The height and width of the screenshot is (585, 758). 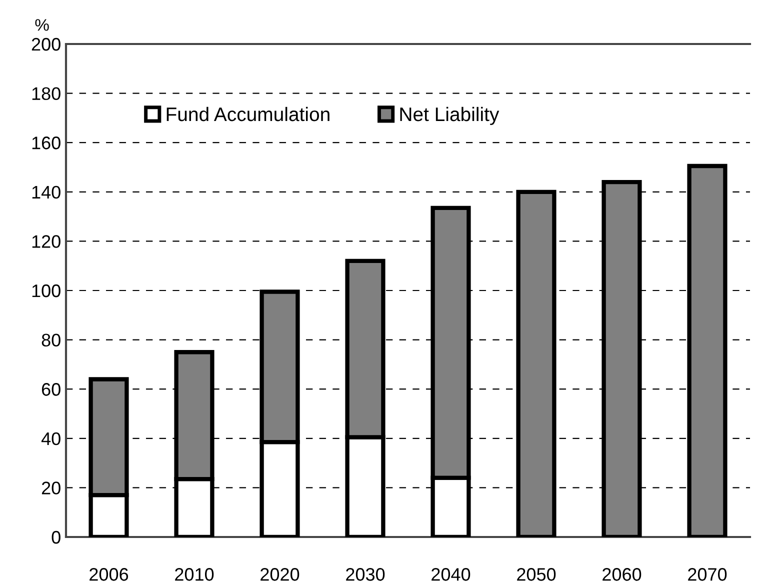 What do you see at coordinates (46, 291) in the screenshot?
I see `y-tick-label: 100` at bounding box center [46, 291].